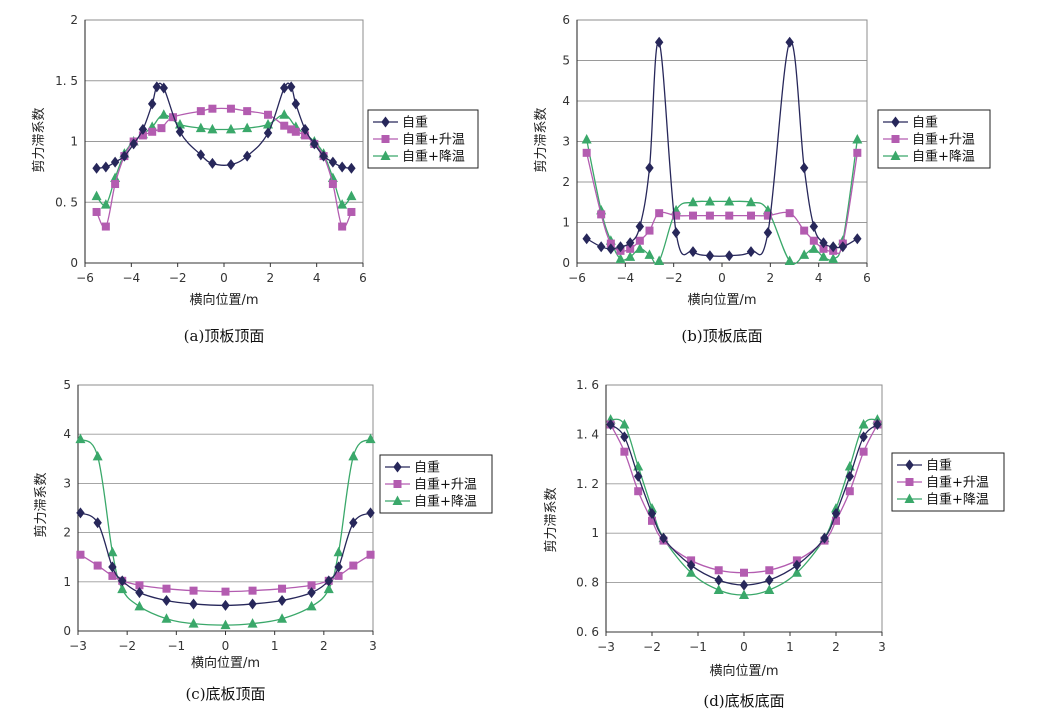 The height and width of the screenshot is (715, 1039). Describe the element at coordinates (541, 139) in the screenshot. I see `y-axis-title: 剪力滞系数` at that location.